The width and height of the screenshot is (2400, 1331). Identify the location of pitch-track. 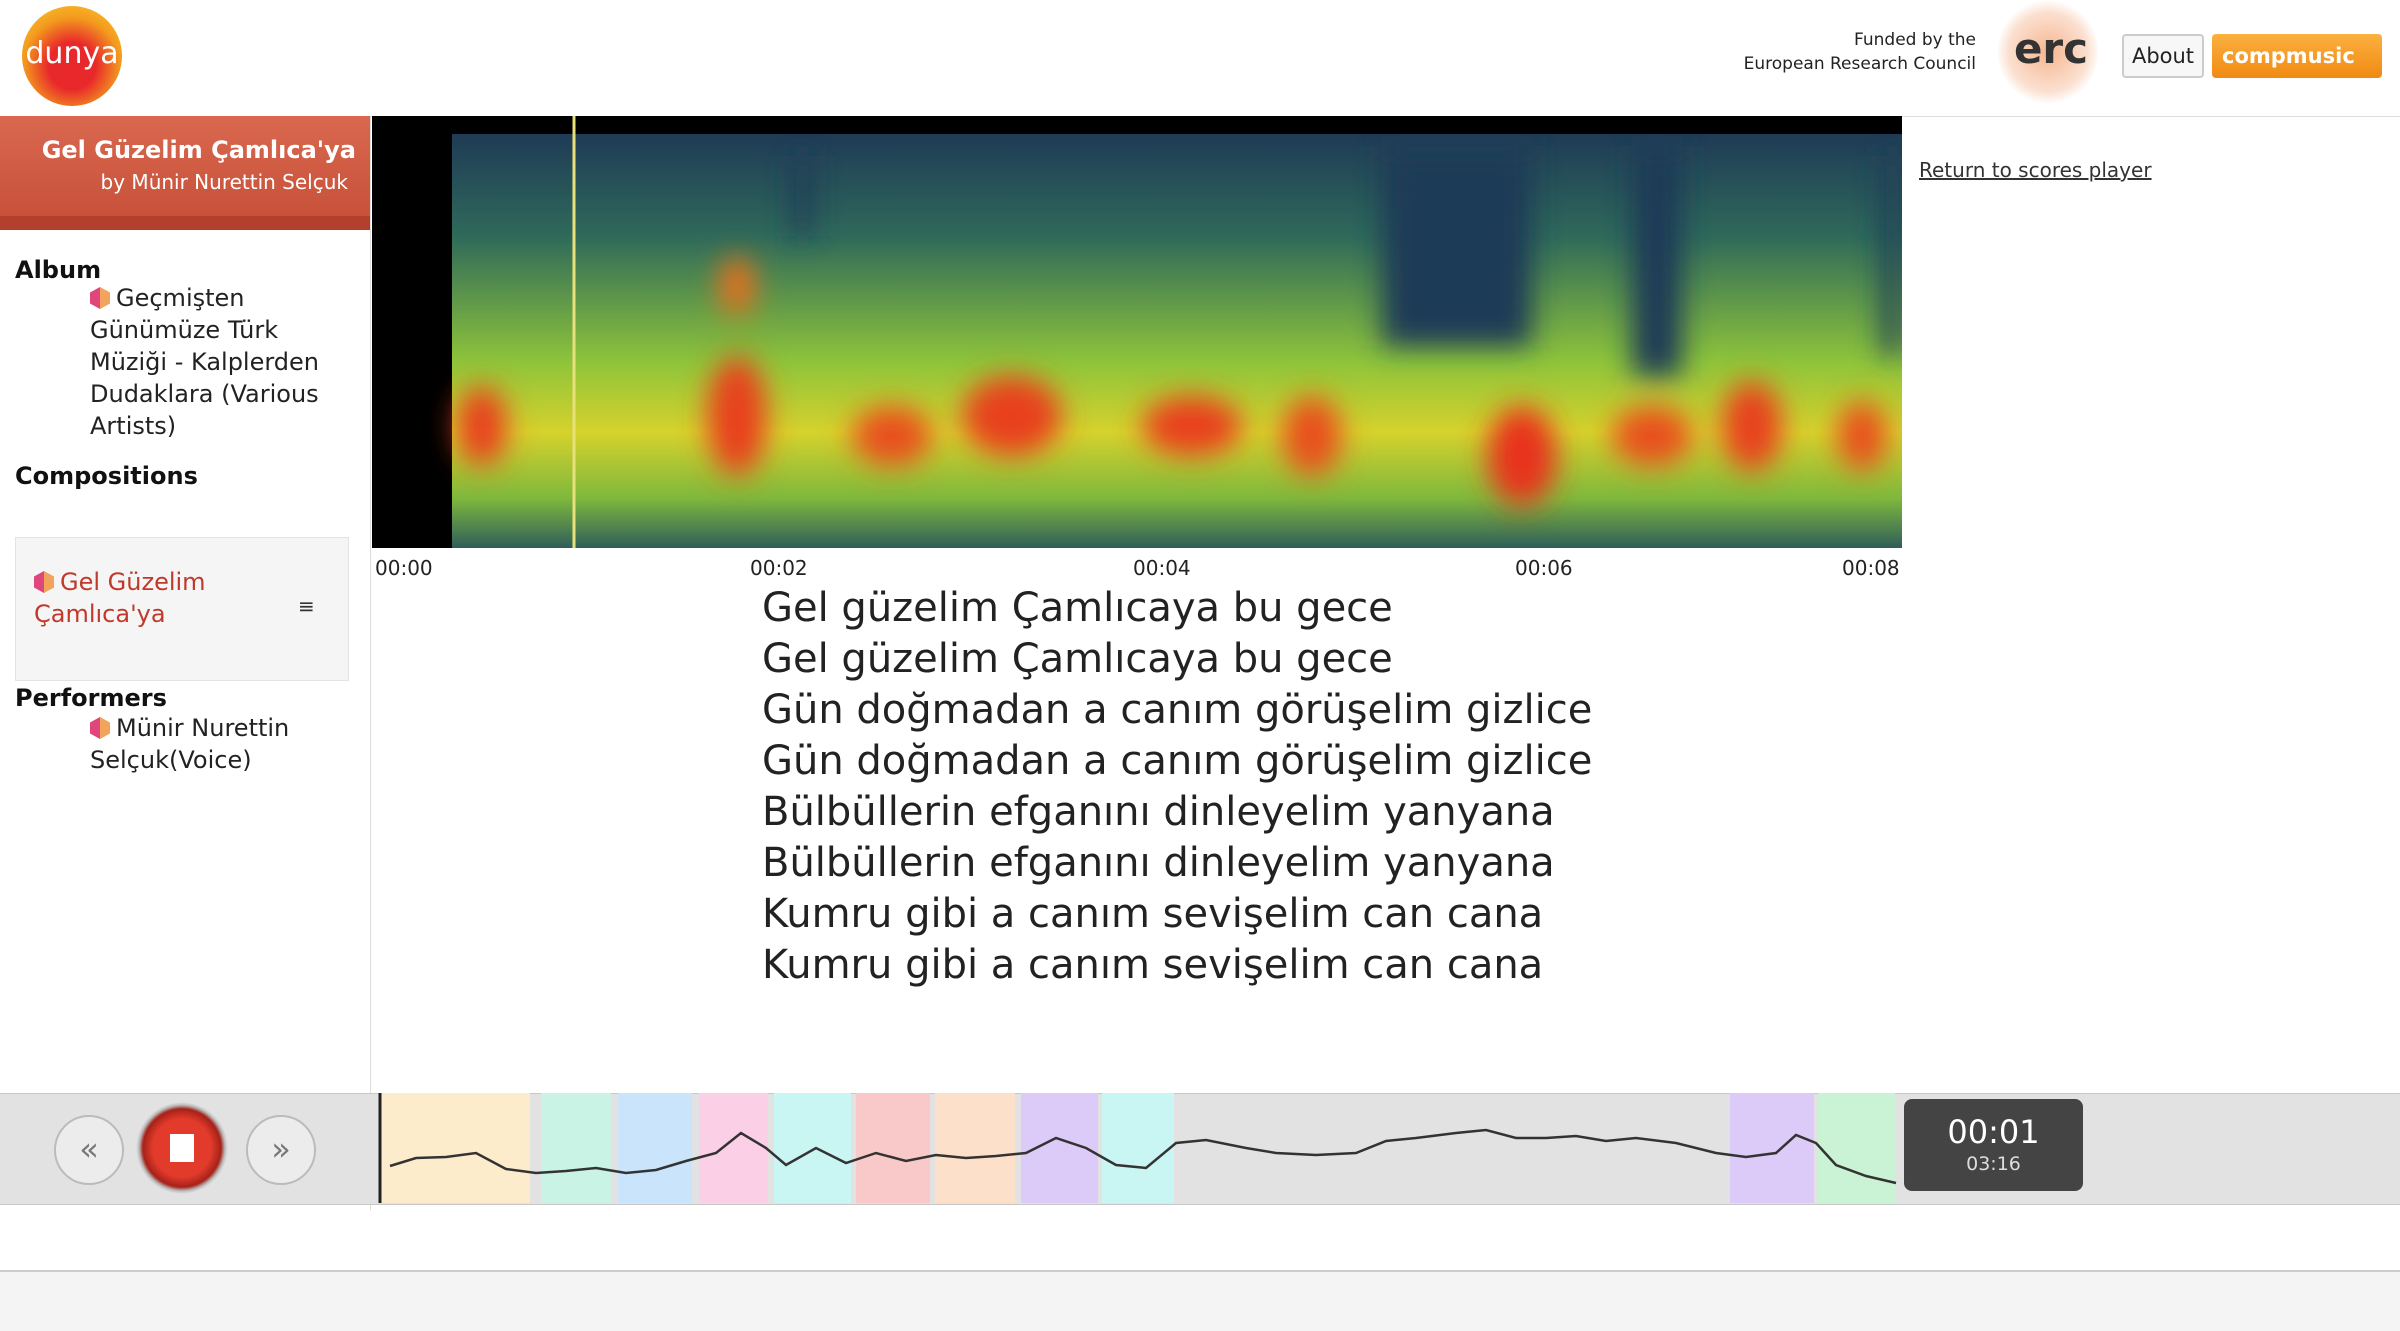
(1141, 1148).